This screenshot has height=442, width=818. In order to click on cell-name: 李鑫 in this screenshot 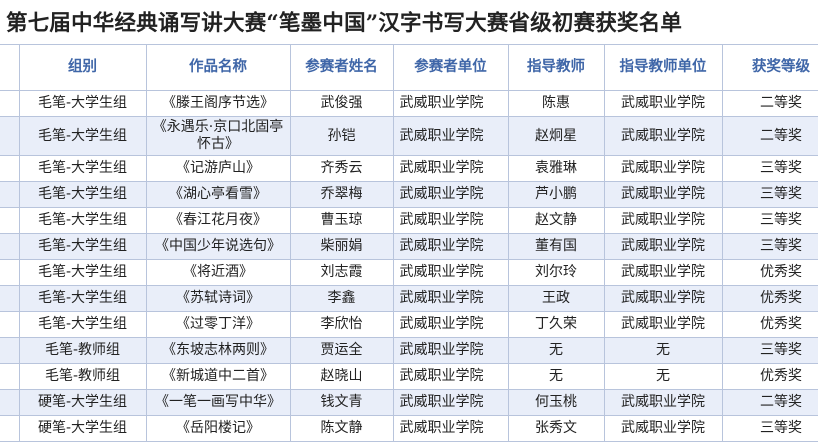, I will do `click(341, 298)`.